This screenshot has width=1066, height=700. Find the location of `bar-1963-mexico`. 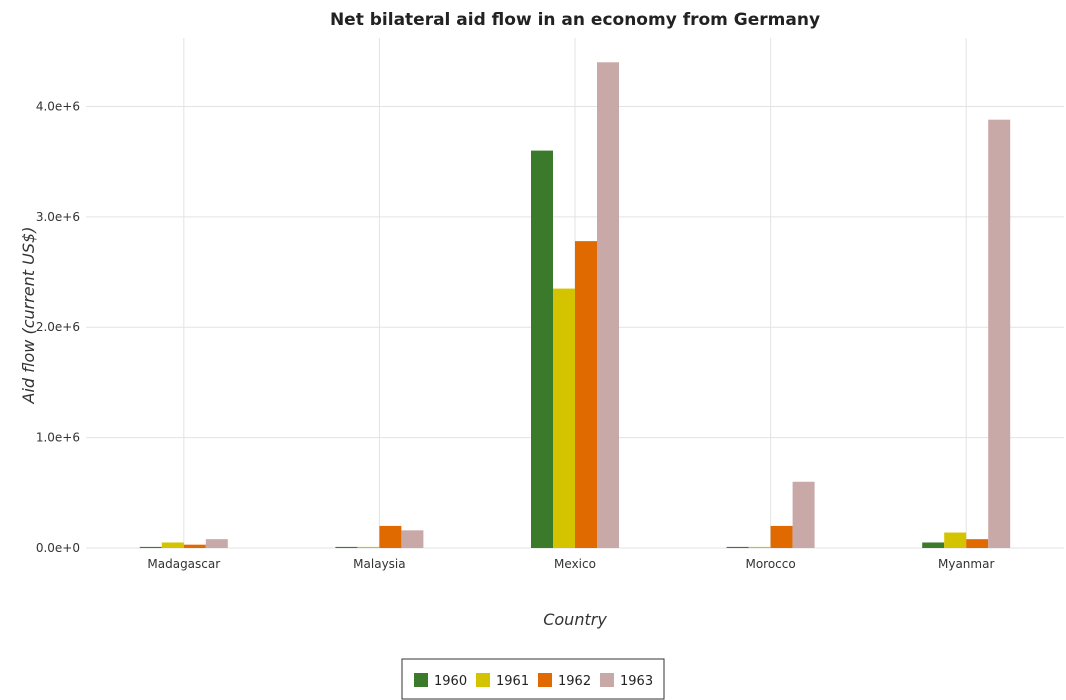

bar-1963-mexico is located at coordinates (608, 305).